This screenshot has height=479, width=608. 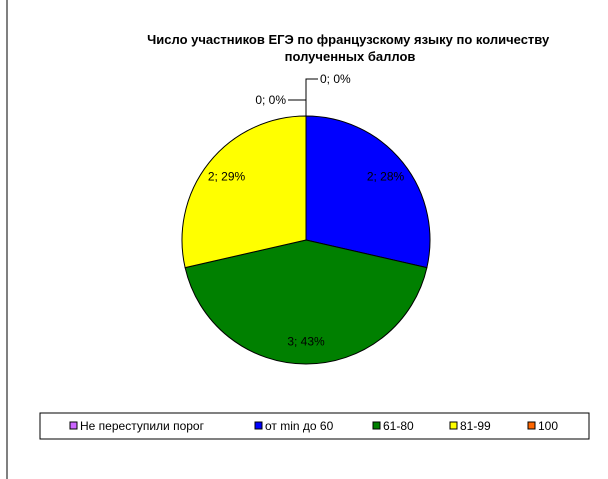 What do you see at coordinates (548, 426) in the screenshot?
I see `legend-label-4: 100` at bounding box center [548, 426].